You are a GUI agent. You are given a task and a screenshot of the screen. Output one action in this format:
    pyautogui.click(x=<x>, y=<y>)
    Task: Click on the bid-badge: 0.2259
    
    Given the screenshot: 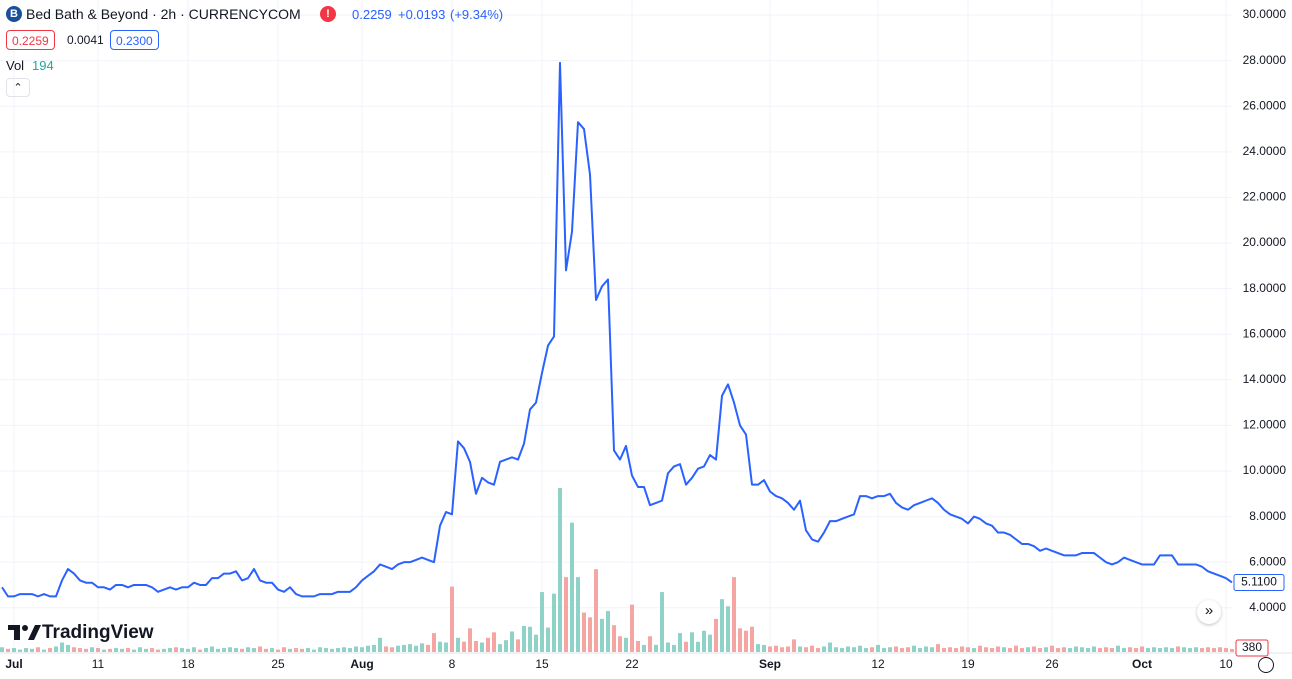 What is the action you would take?
    pyautogui.click(x=30, y=40)
    